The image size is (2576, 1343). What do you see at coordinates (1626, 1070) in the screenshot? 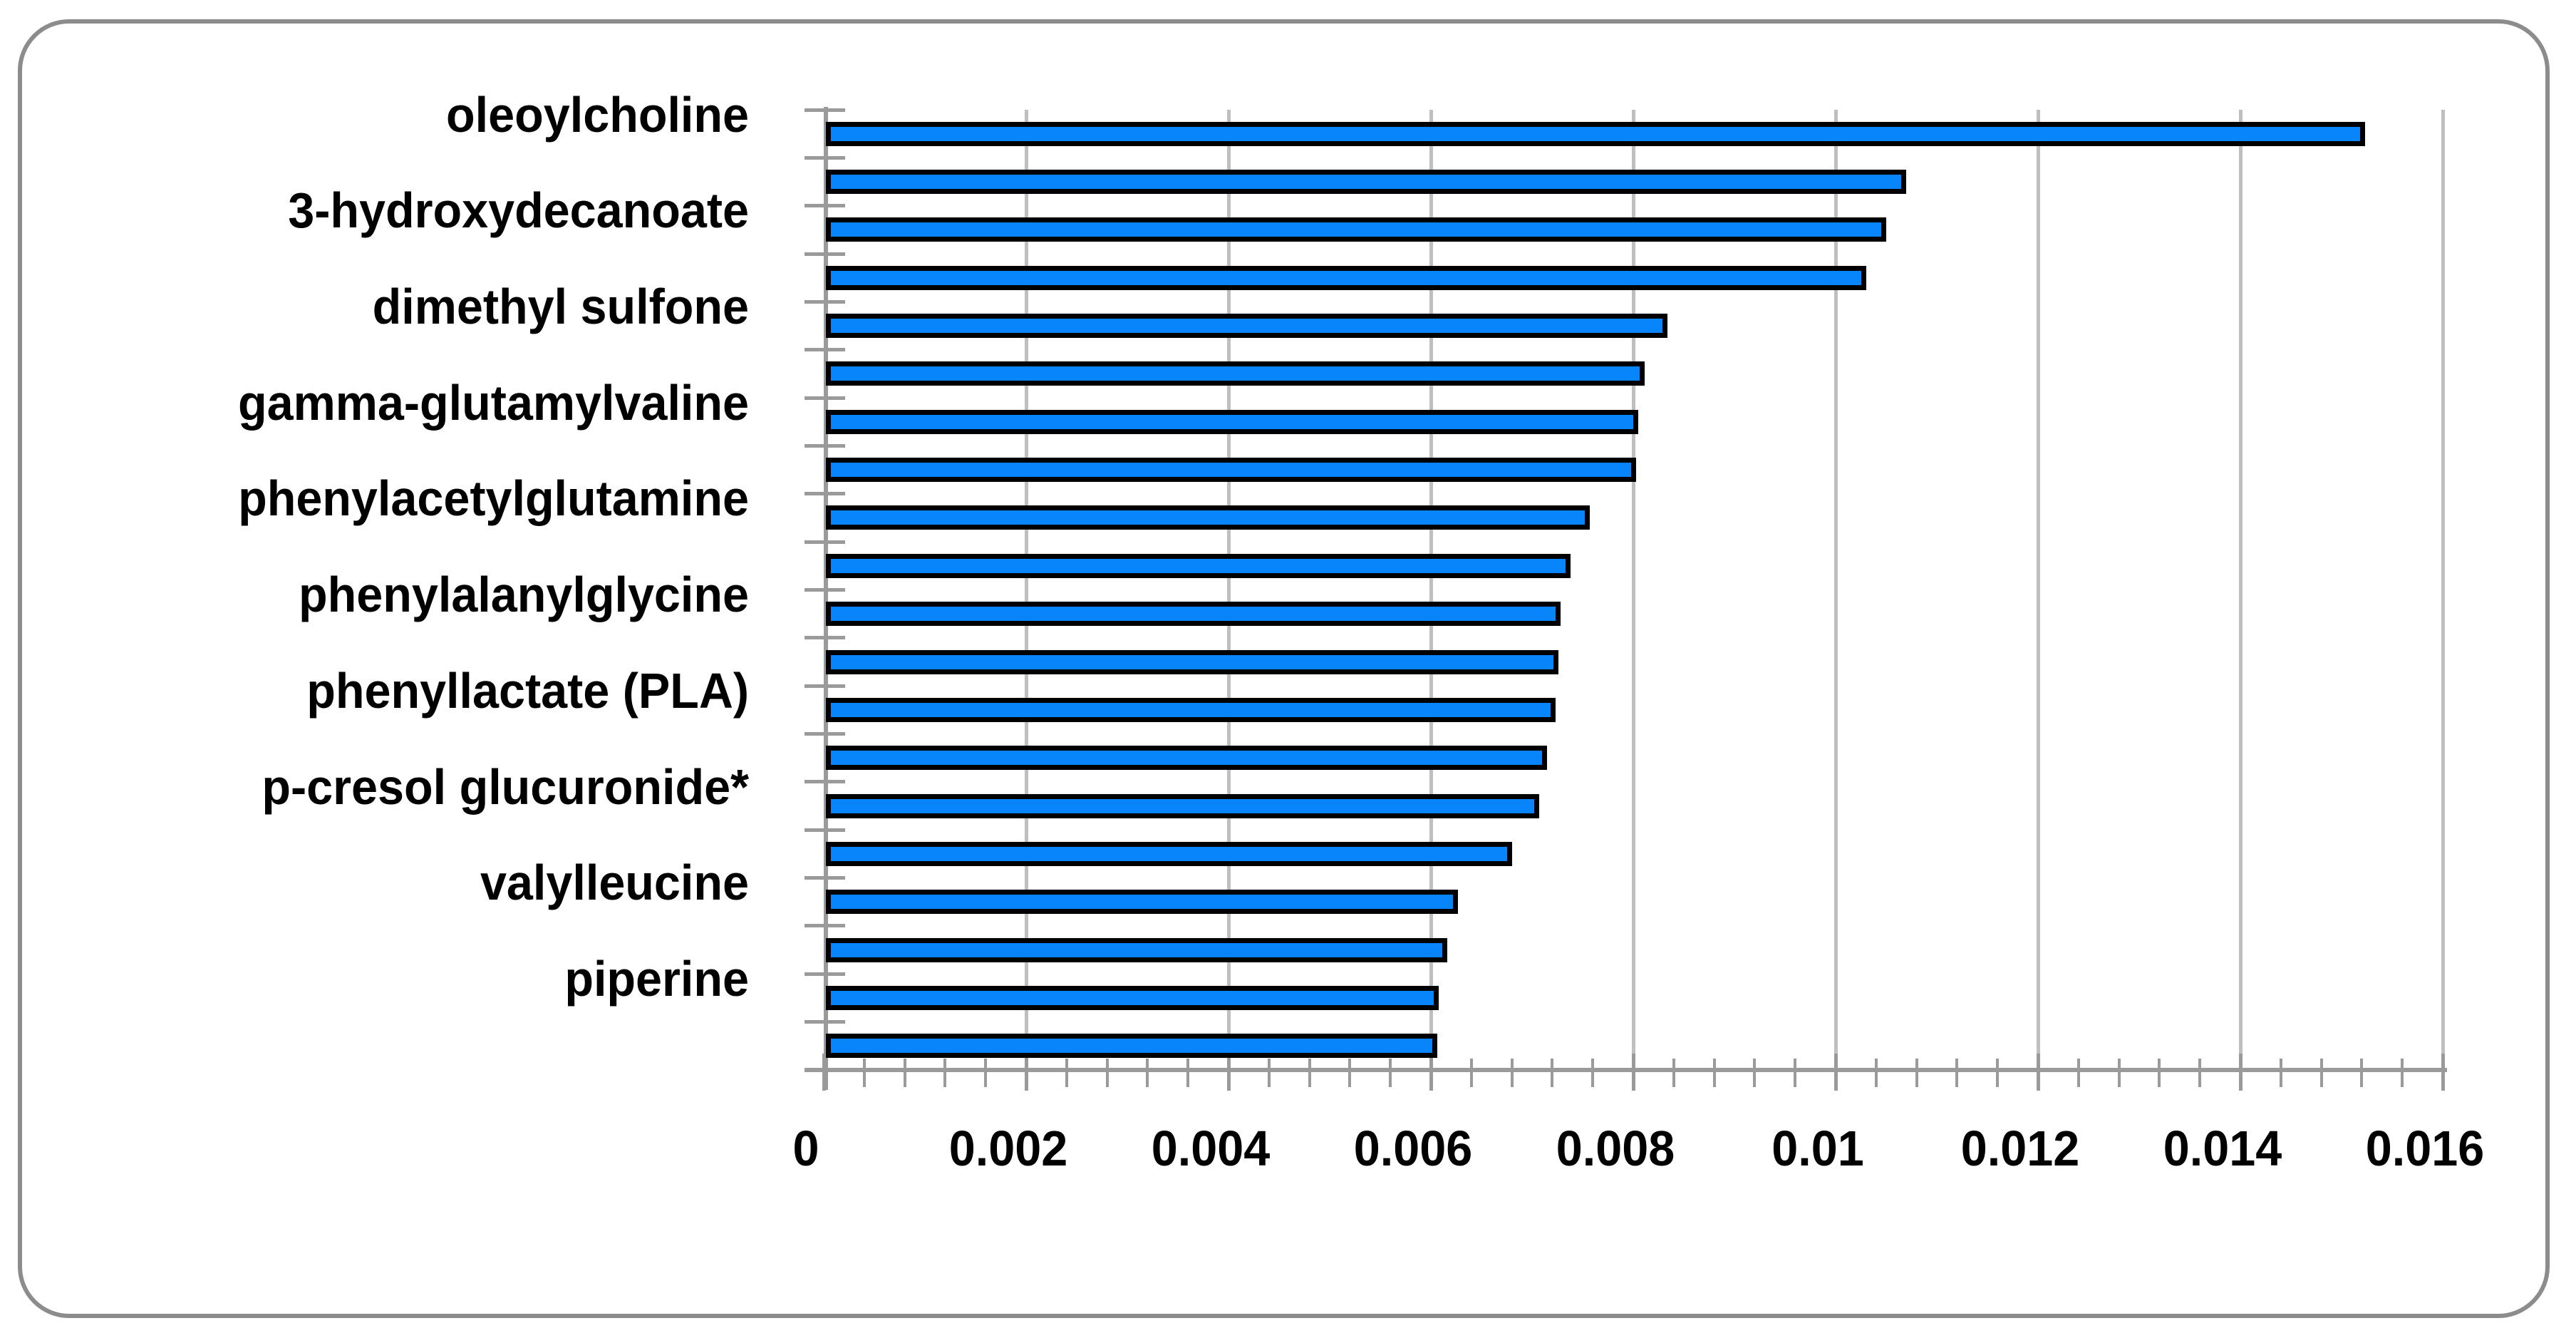
I see `x-axis-line` at bounding box center [1626, 1070].